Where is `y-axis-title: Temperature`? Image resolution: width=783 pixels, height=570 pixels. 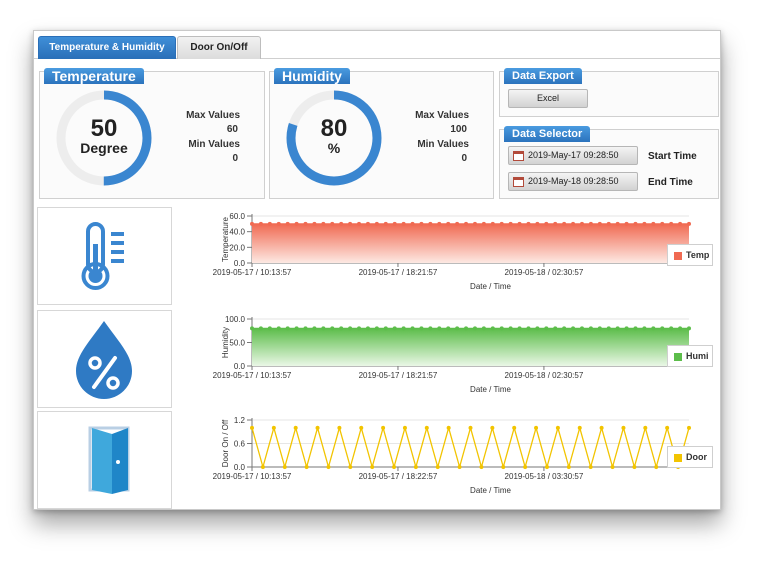
y-axis-title: Temperature is located at coordinates (225, 239).